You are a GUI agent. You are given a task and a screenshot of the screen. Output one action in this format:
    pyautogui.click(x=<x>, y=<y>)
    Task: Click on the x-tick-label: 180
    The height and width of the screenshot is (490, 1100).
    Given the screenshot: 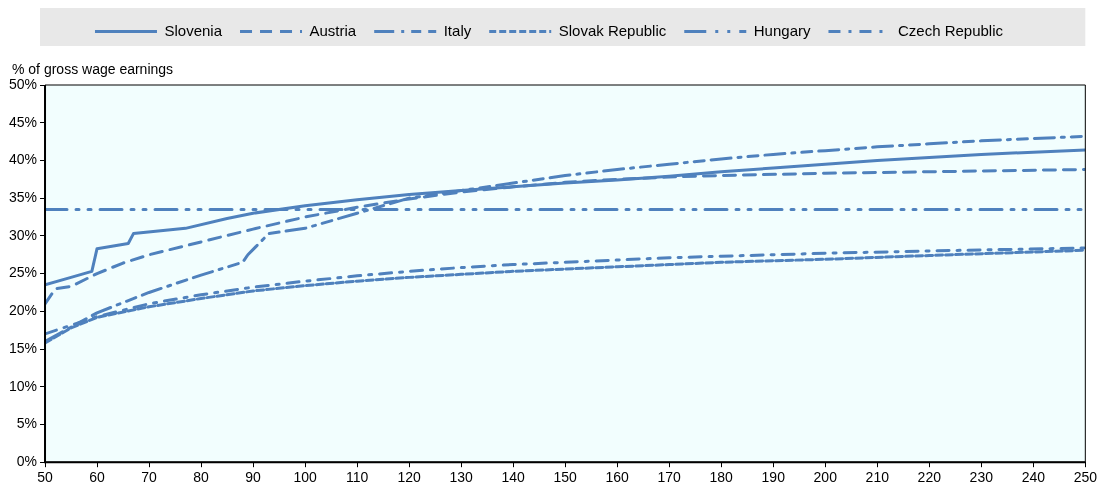 What is the action you would take?
    pyautogui.click(x=721, y=477)
    